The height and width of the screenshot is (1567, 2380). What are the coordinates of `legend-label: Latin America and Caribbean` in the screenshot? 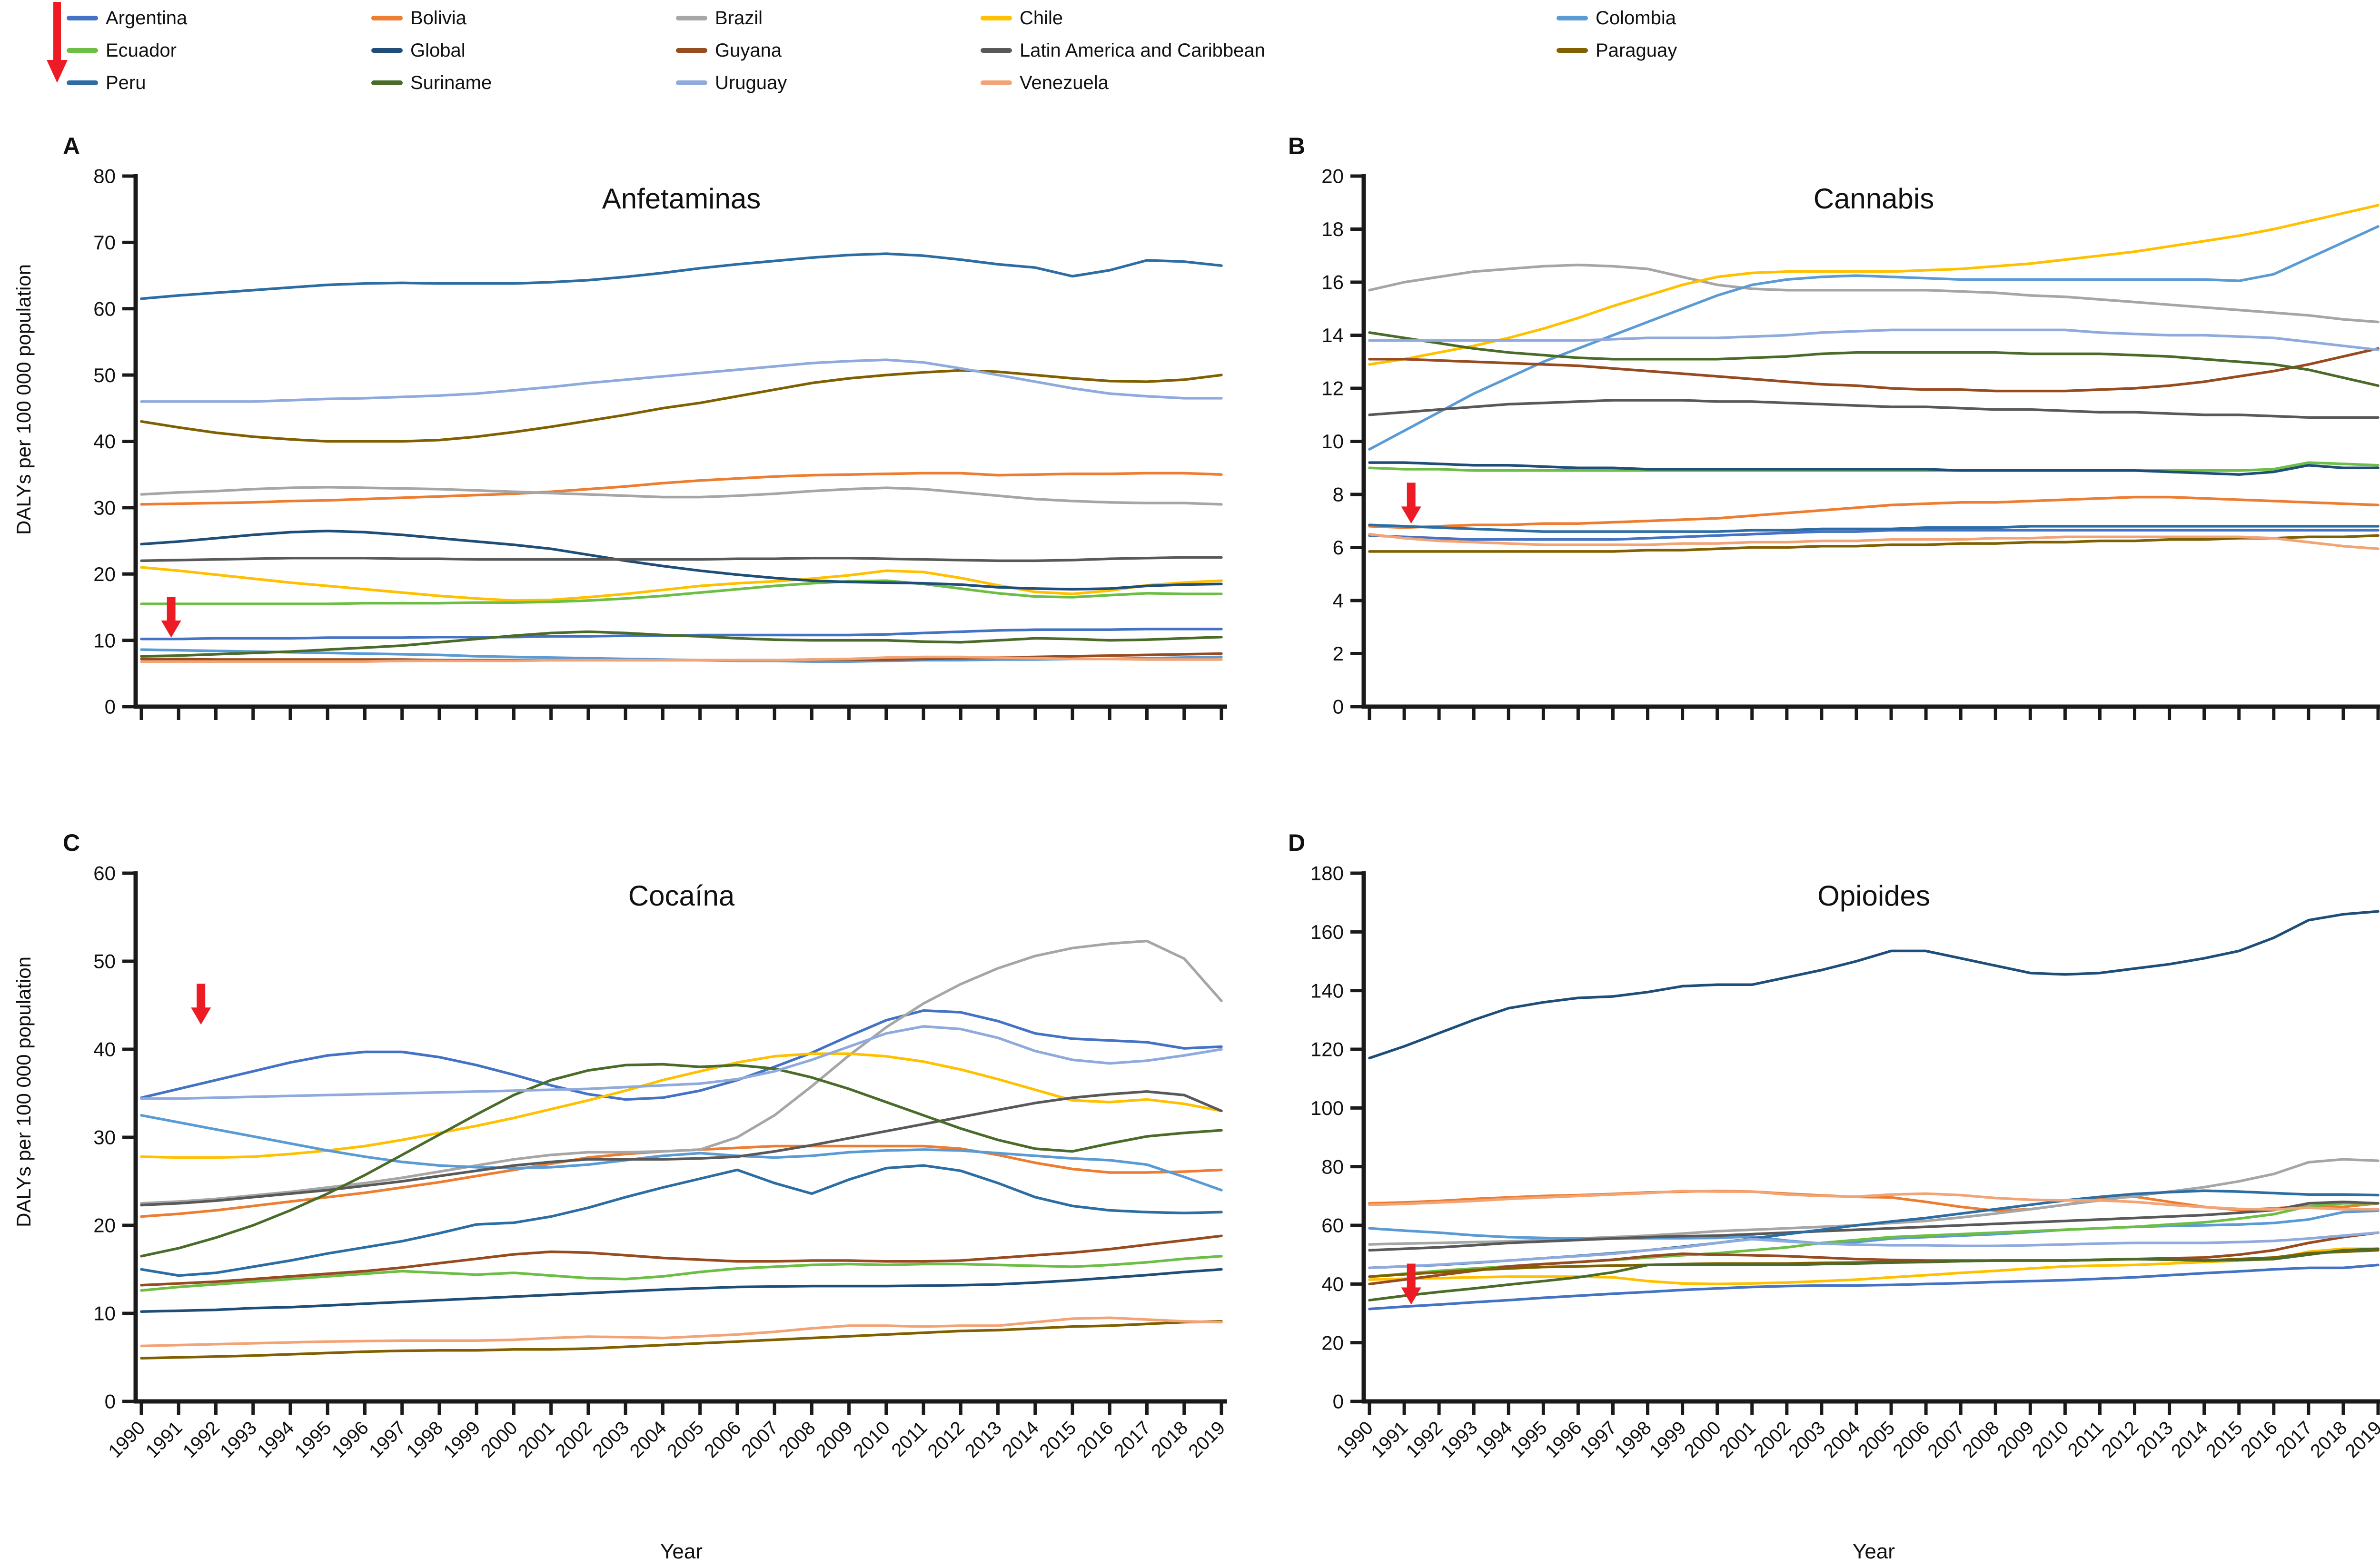 It's located at (1142, 50).